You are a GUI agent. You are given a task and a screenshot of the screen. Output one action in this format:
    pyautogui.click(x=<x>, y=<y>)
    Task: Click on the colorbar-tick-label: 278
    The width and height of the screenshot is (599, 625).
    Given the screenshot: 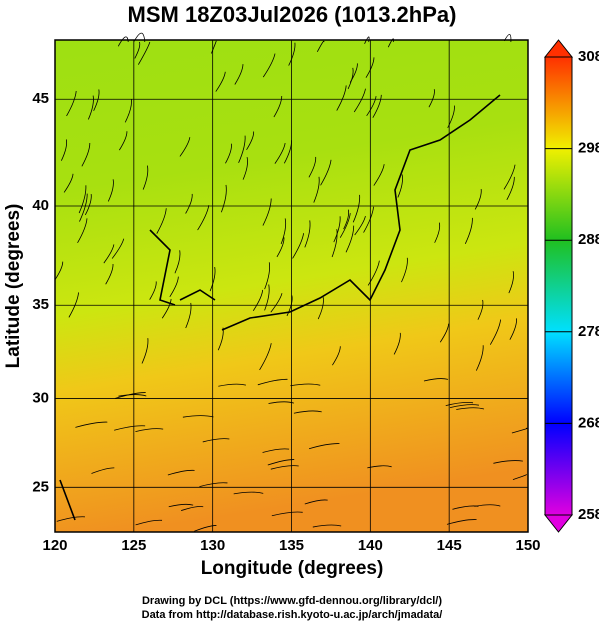 What is the action you would take?
    pyautogui.click(x=588, y=331)
    